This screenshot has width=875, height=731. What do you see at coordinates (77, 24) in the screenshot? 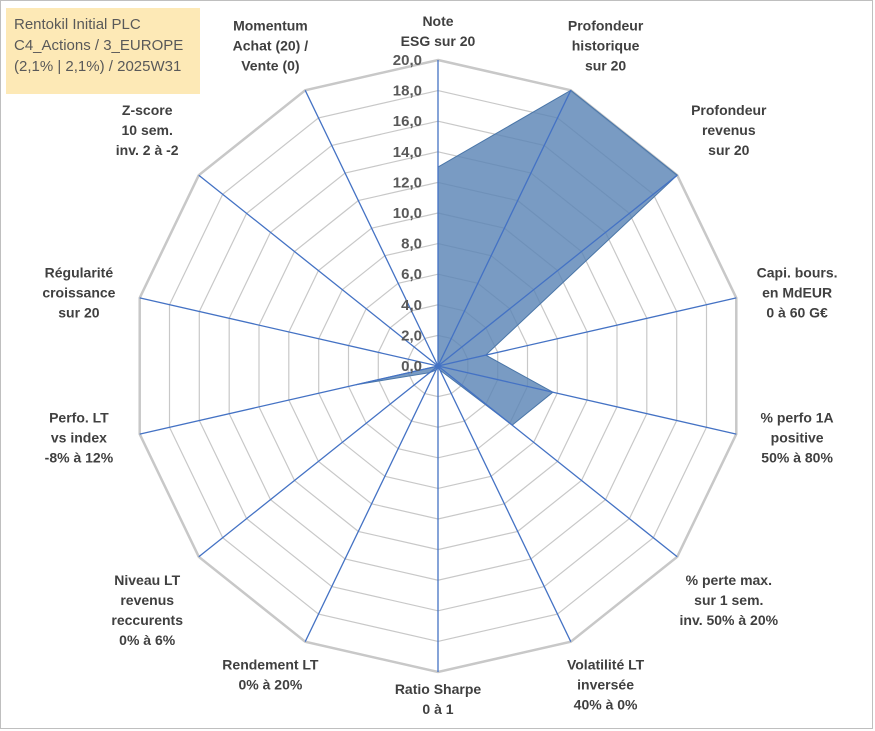
I see `info-company-name: Rentokil Initial PLC` at bounding box center [77, 24].